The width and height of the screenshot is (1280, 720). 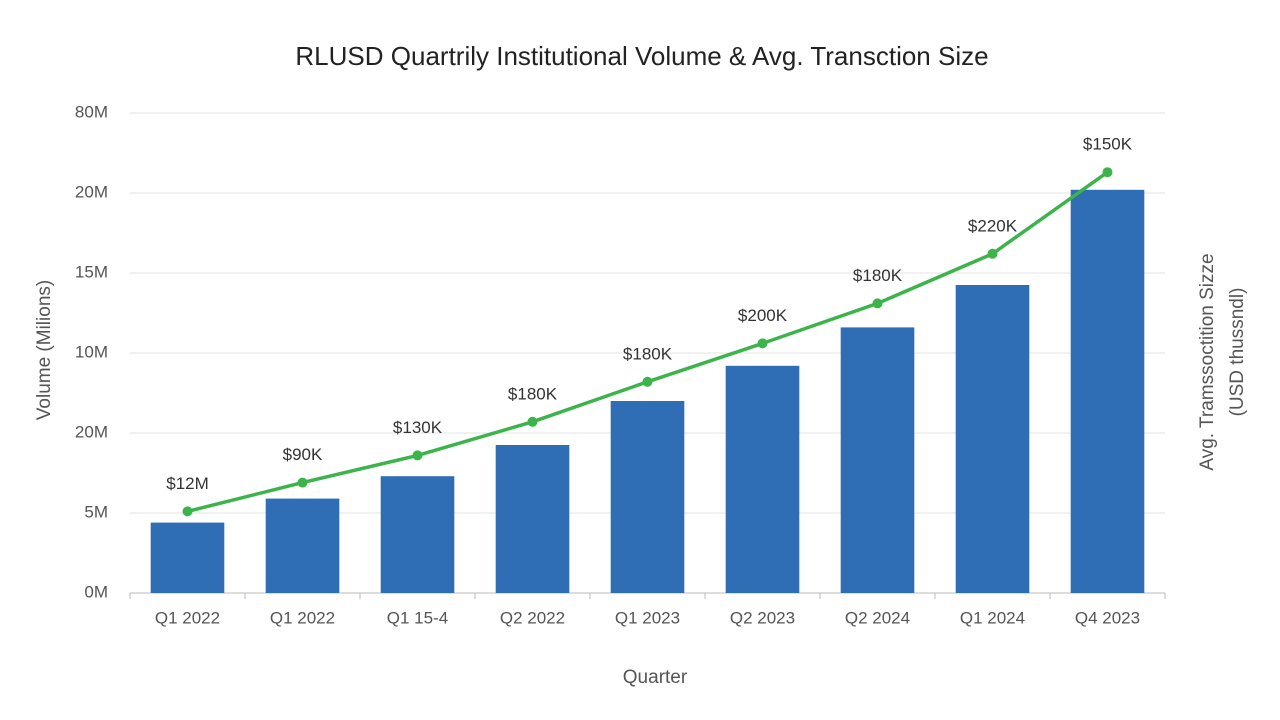 What do you see at coordinates (187, 483) in the screenshot?
I see `data-label: $12M` at bounding box center [187, 483].